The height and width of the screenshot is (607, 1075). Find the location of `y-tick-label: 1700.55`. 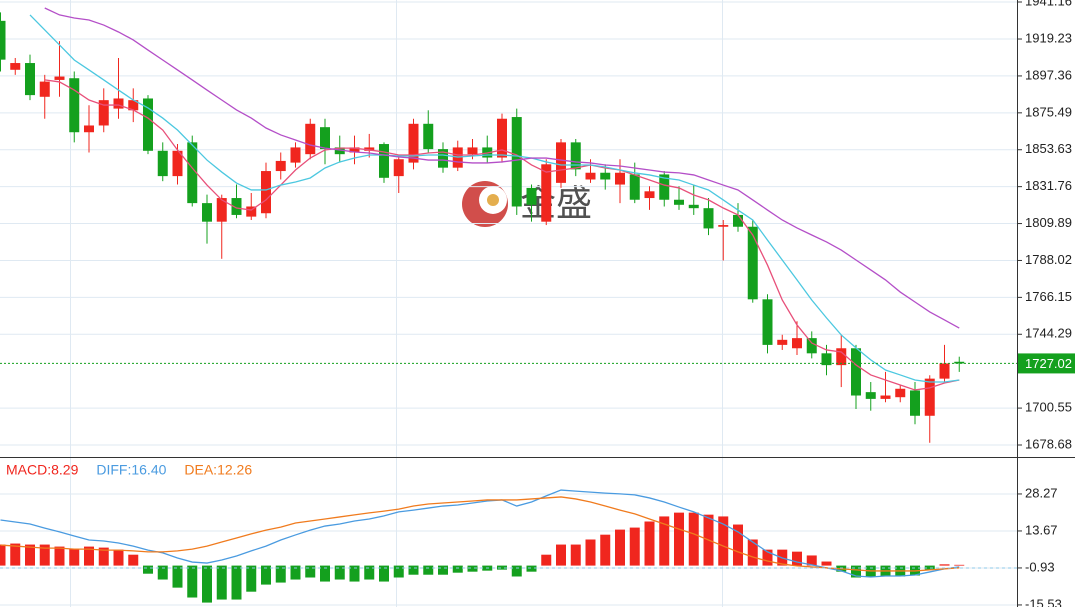

y-tick-label: 1700.55 is located at coordinates (1048, 407).